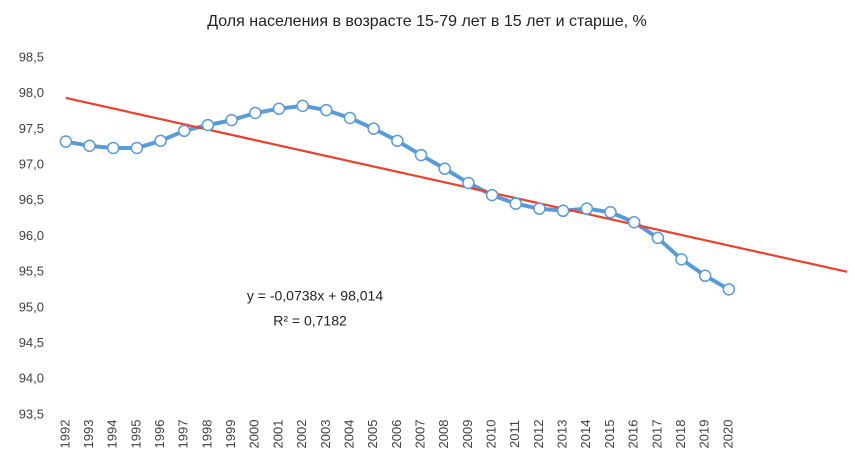  Describe the element at coordinates (538, 434) in the screenshot. I see `x-tick-label: 2012` at that location.